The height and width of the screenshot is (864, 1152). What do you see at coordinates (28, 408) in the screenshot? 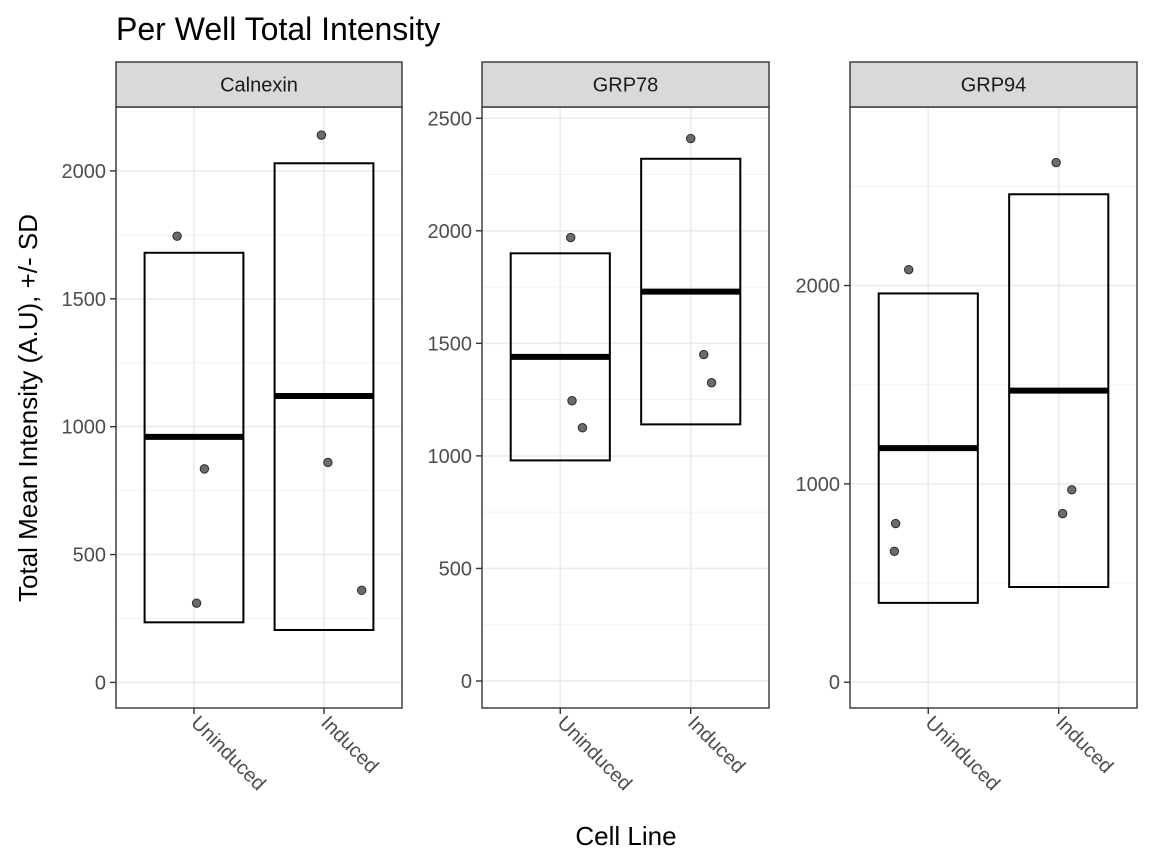
I see `y-axis-title: Total Mean Intensity (A.U), +/- SD` at bounding box center [28, 408].